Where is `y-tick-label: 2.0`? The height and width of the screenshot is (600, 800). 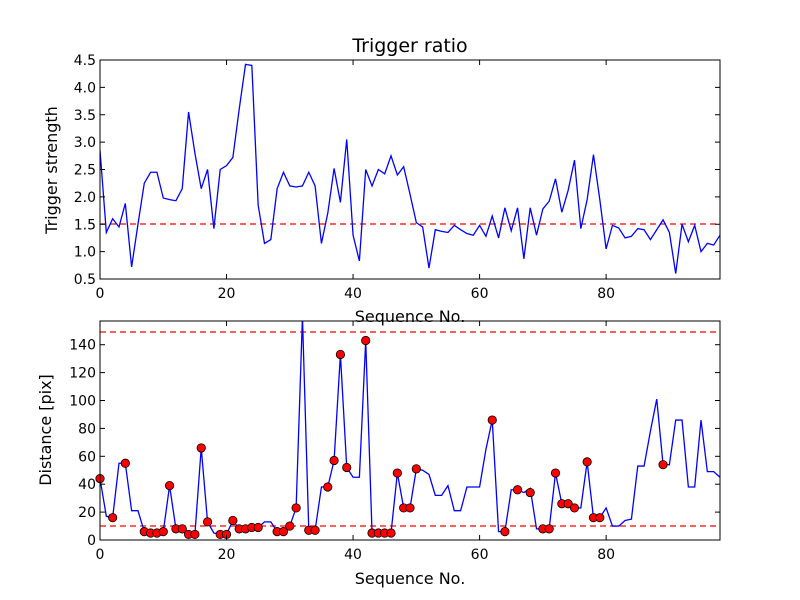
y-tick-label: 2.0 is located at coordinates (85, 198).